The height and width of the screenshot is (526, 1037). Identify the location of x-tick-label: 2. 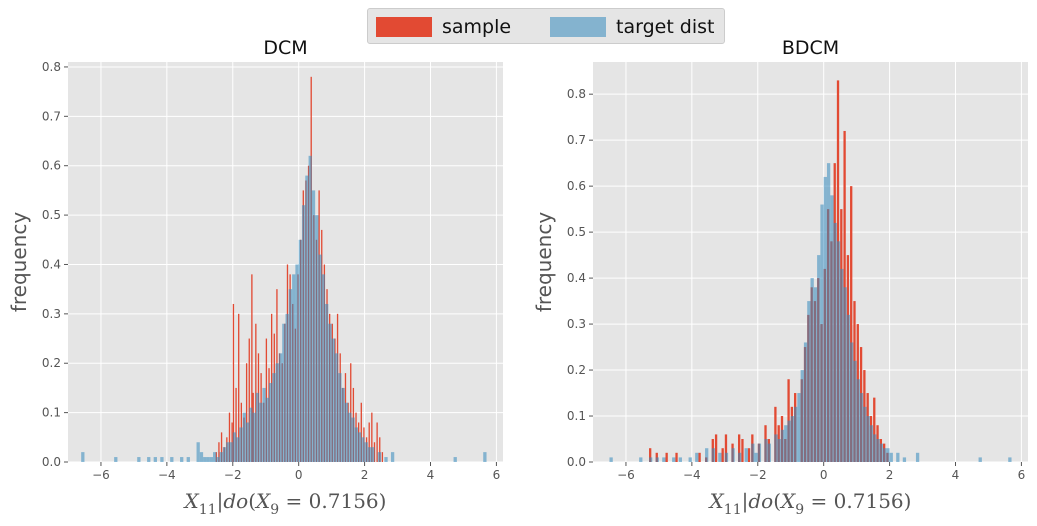
(365, 475).